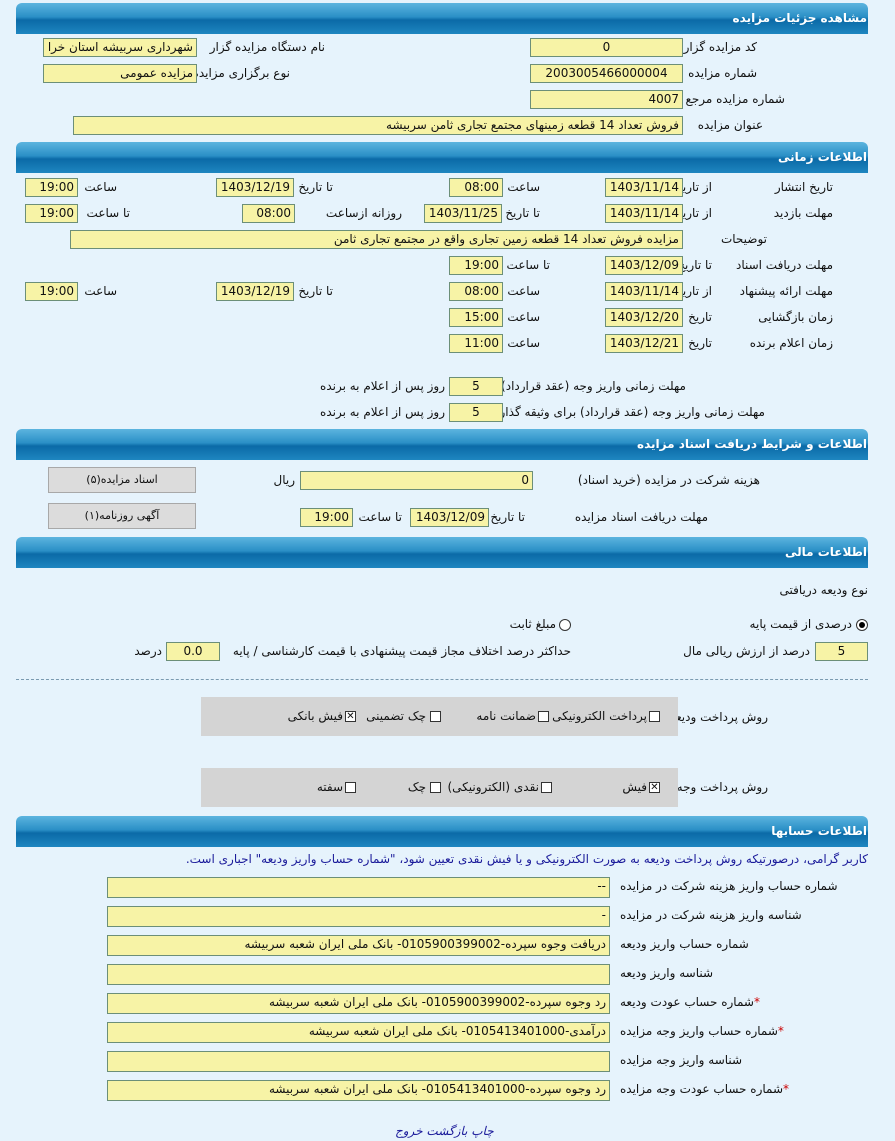 The image size is (895, 1141). Describe the element at coordinates (543, 716) in the screenshot. I see `deposit-method-guarantee-checkbox` at that location.